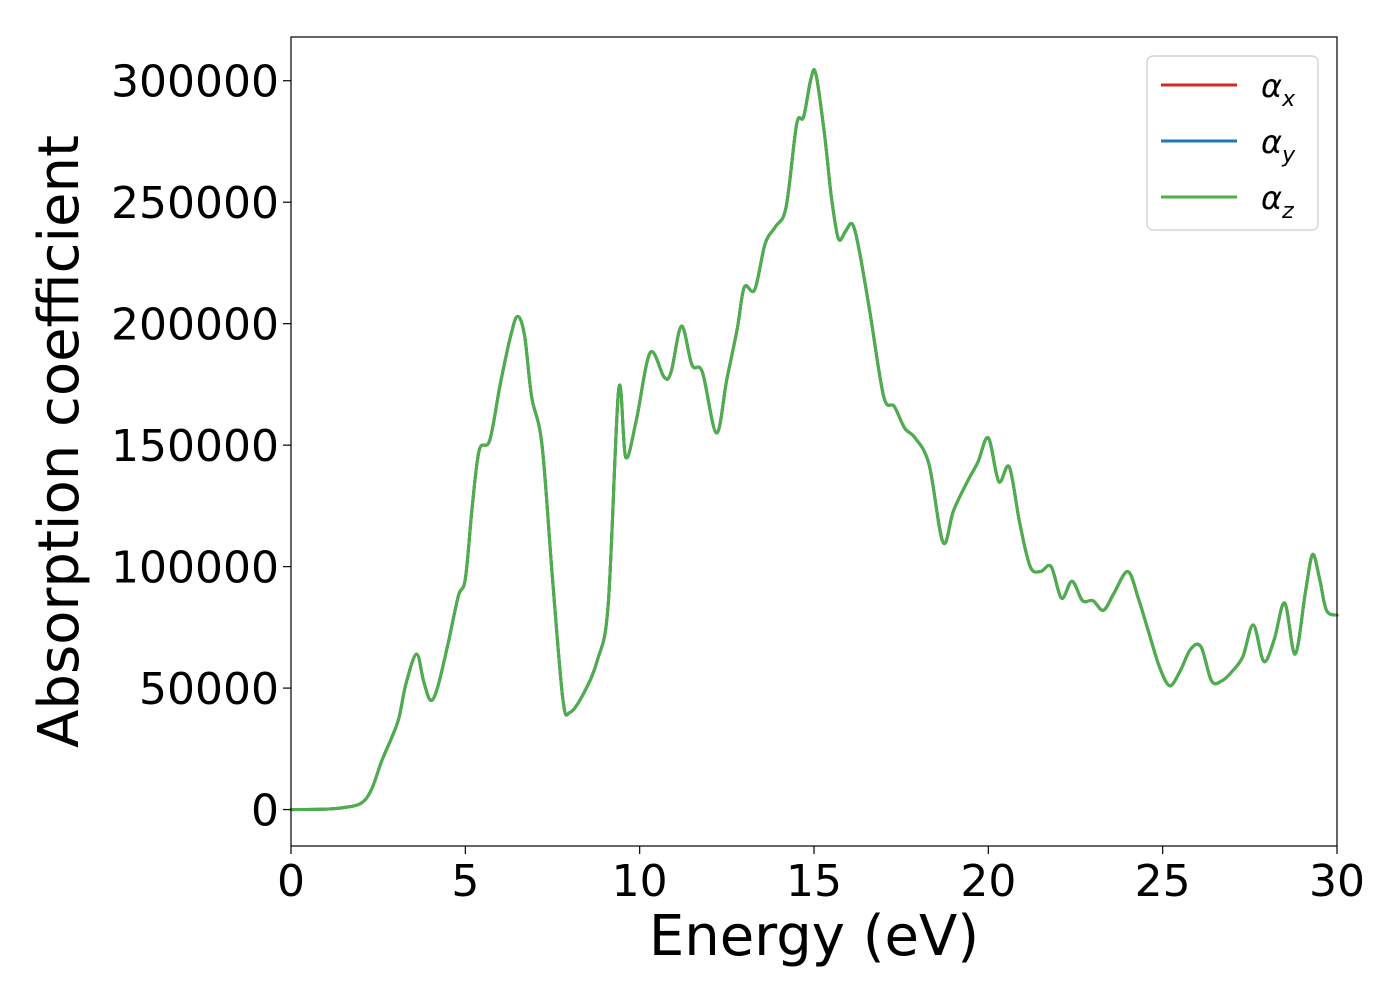 This screenshot has width=1400, height=1000. What do you see at coordinates (1163, 881) in the screenshot?
I see `x-tick-label: 25` at bounding box center [1163, 881].